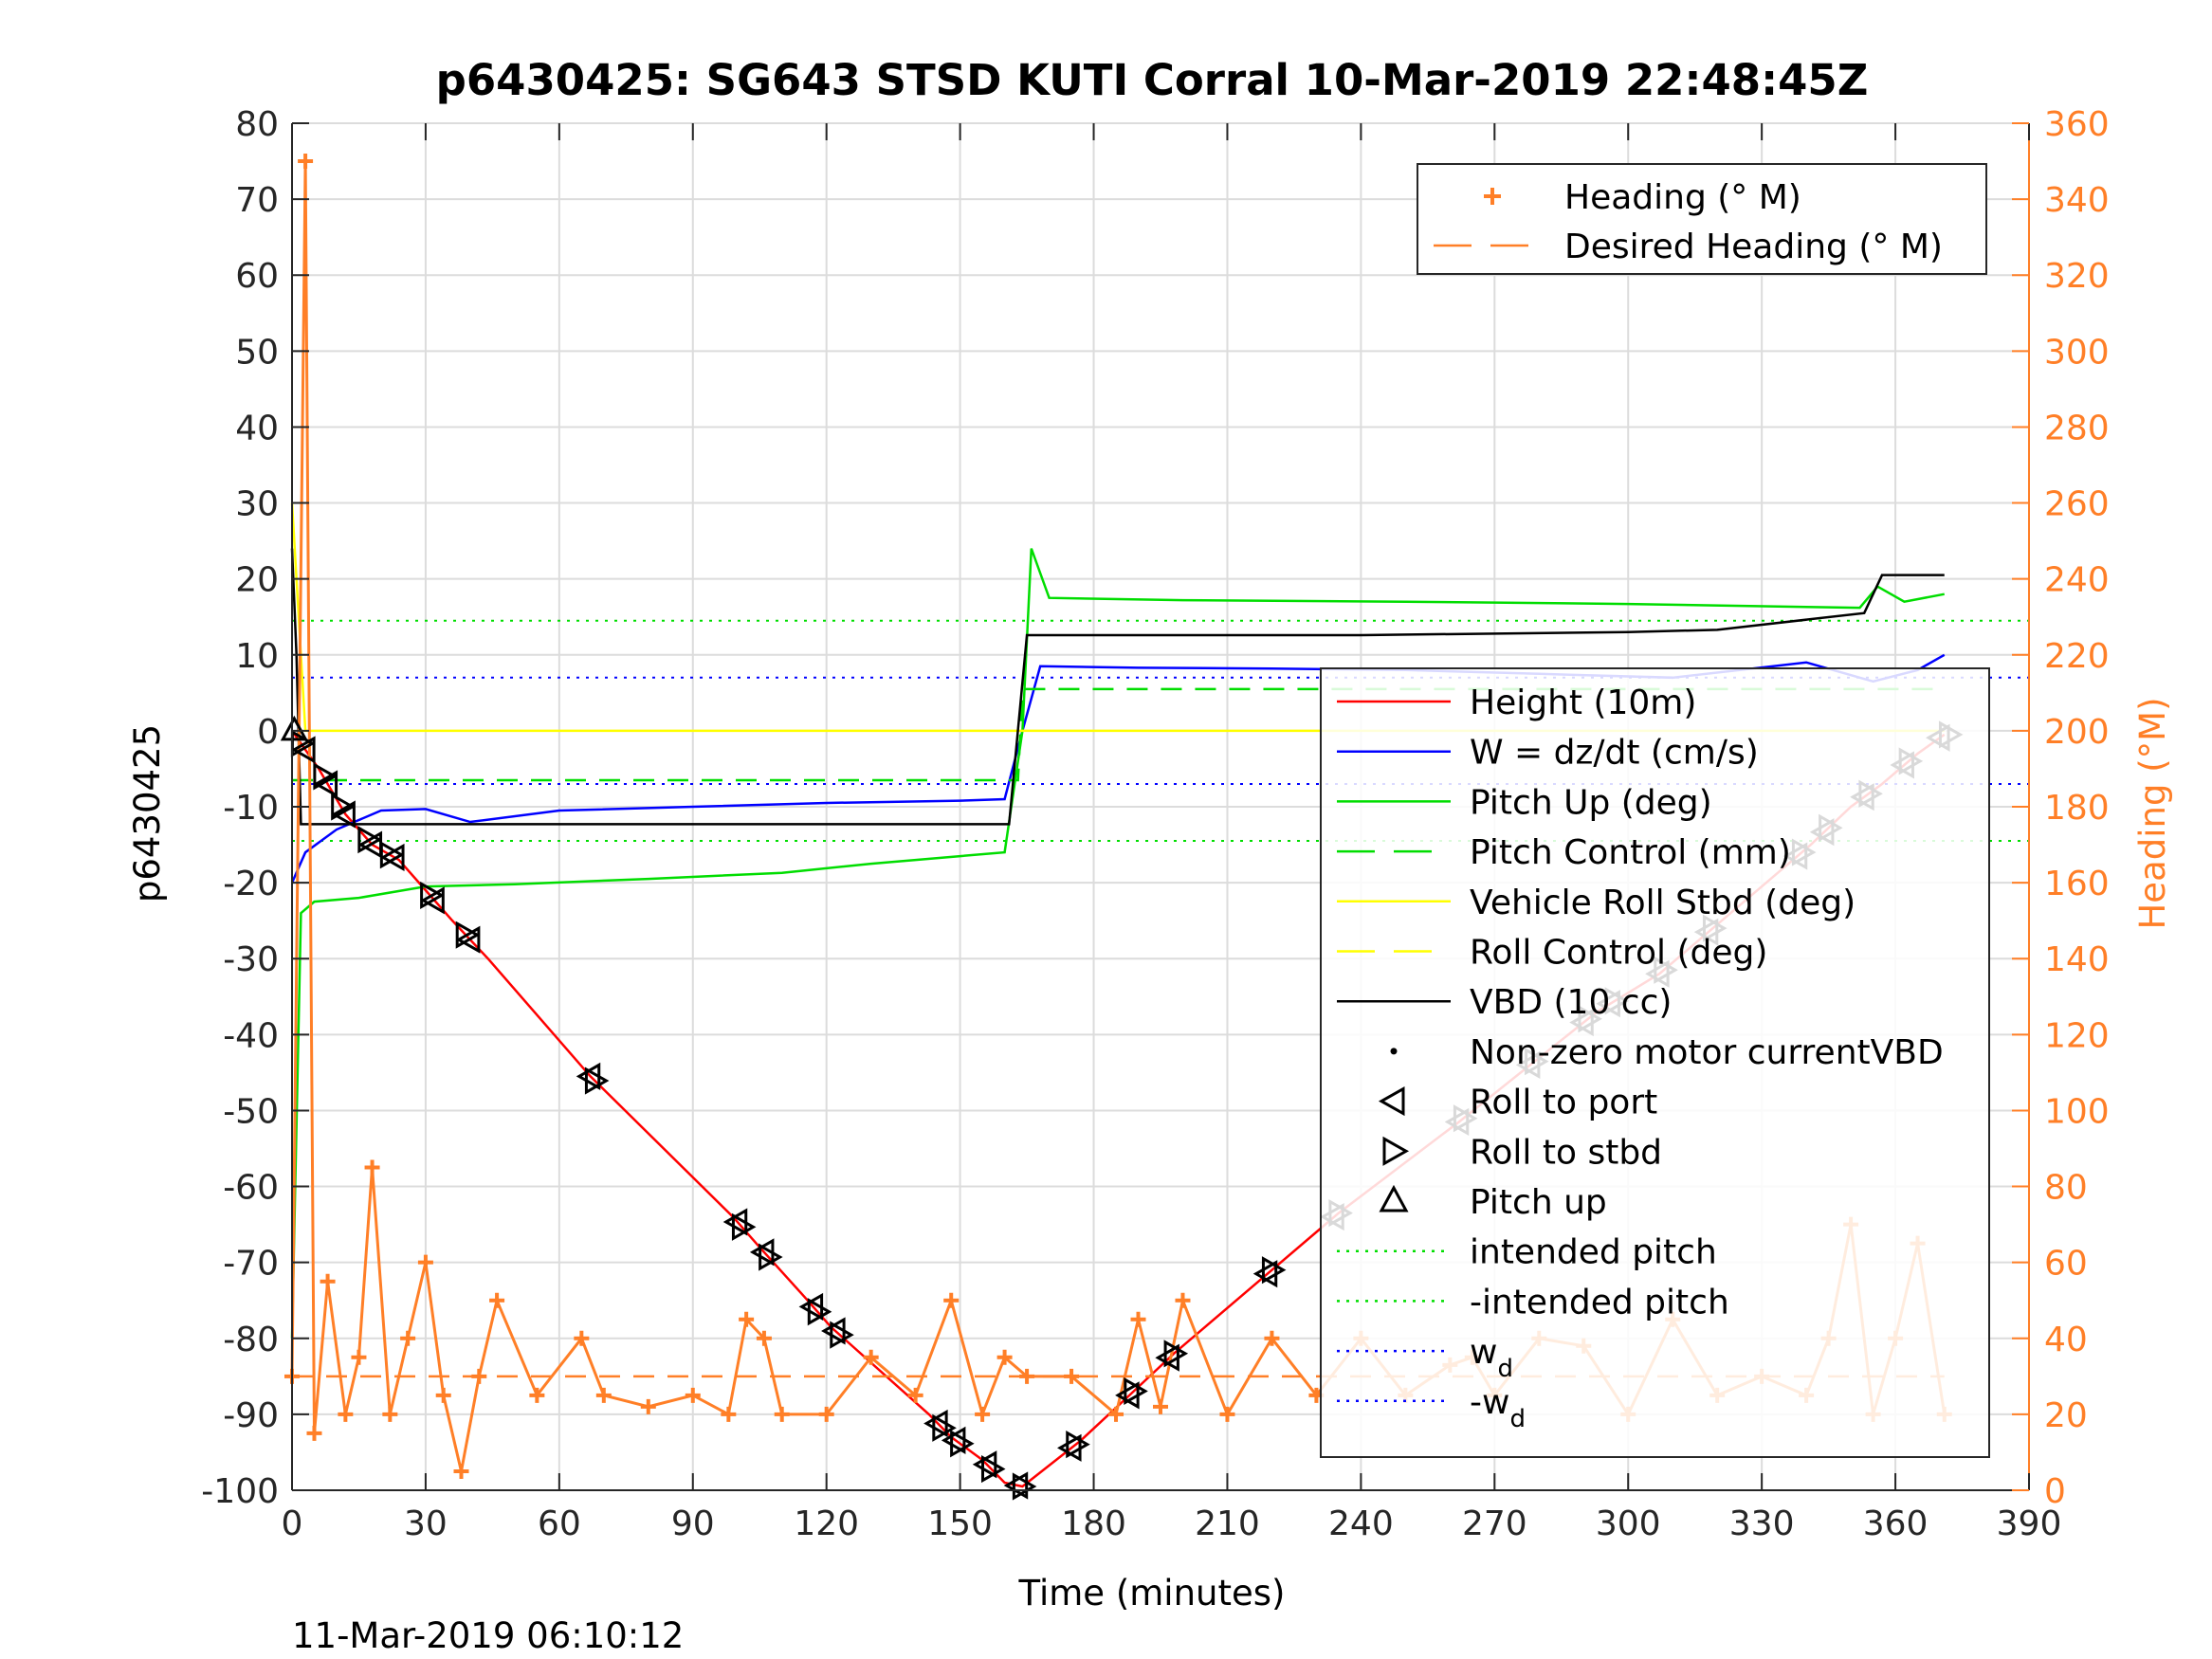 The image size is (2212, 1659). Describe the element at coordinates (693, 1523) in the screenshot. I see `x-tick-label: 90` at that location.